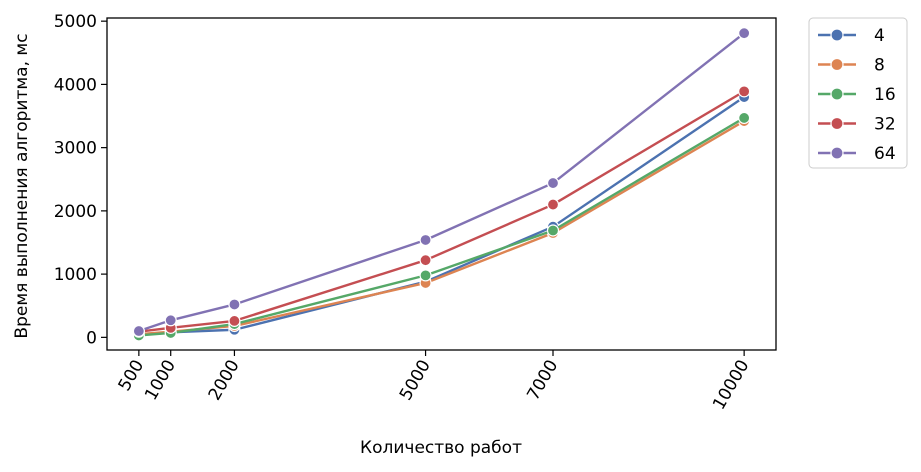 The width and height of the screenshot is (921, 472). What do you see at coordinates (885, 125) in the screenshot?
I see `legend-label-32: 32` at bounding box center [885, 125].